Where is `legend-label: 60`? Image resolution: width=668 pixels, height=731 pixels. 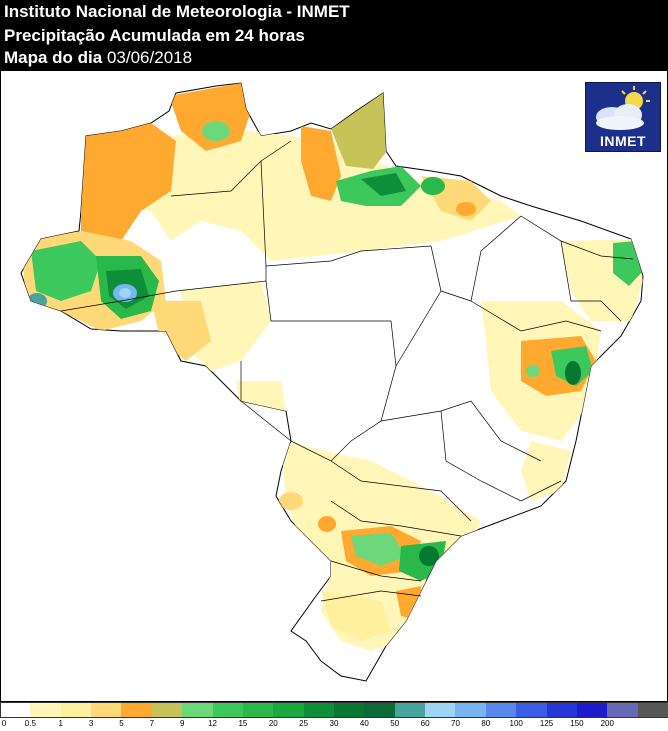 legend-label: 60 is located at coordinates (425, 723).